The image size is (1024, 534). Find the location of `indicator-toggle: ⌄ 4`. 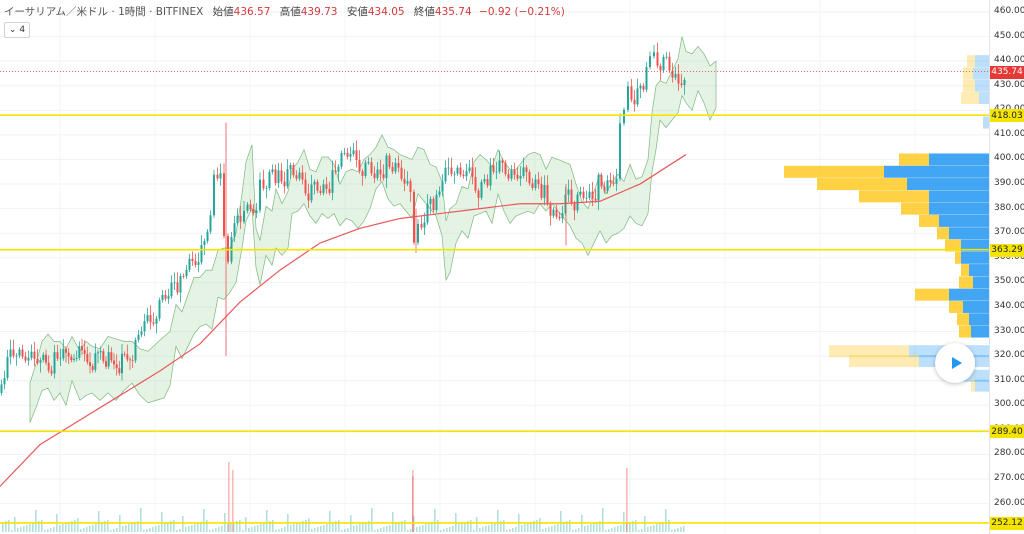

indicator-toggle: ⌄ 4 is located at coordinates (17, 30).